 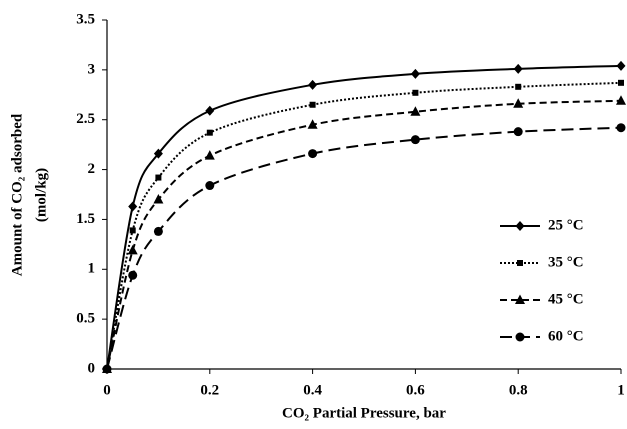 I want to click on x-tick-label: 0.2, so click(x=209, y=390).